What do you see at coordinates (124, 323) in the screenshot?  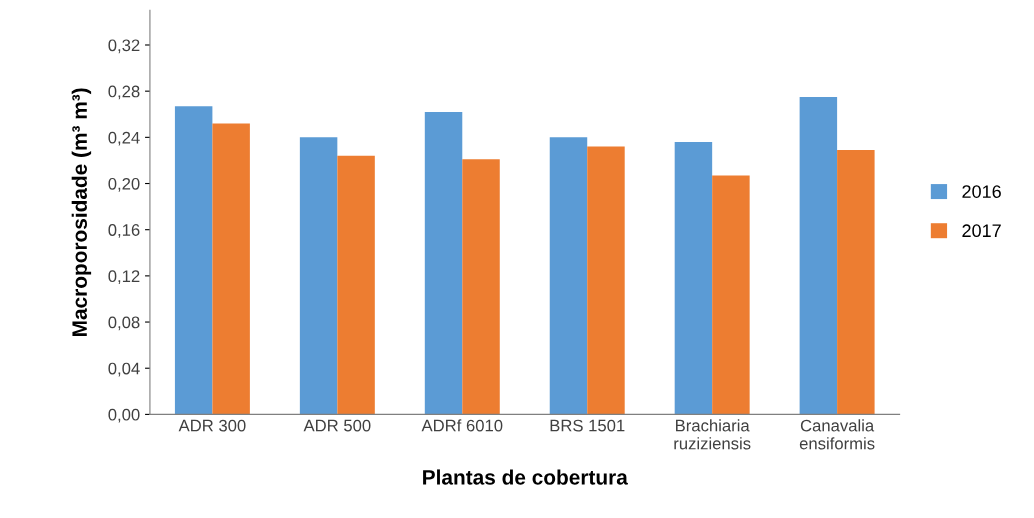 I see `y-tick-label: 0,08` at bounding box center [124, 323].